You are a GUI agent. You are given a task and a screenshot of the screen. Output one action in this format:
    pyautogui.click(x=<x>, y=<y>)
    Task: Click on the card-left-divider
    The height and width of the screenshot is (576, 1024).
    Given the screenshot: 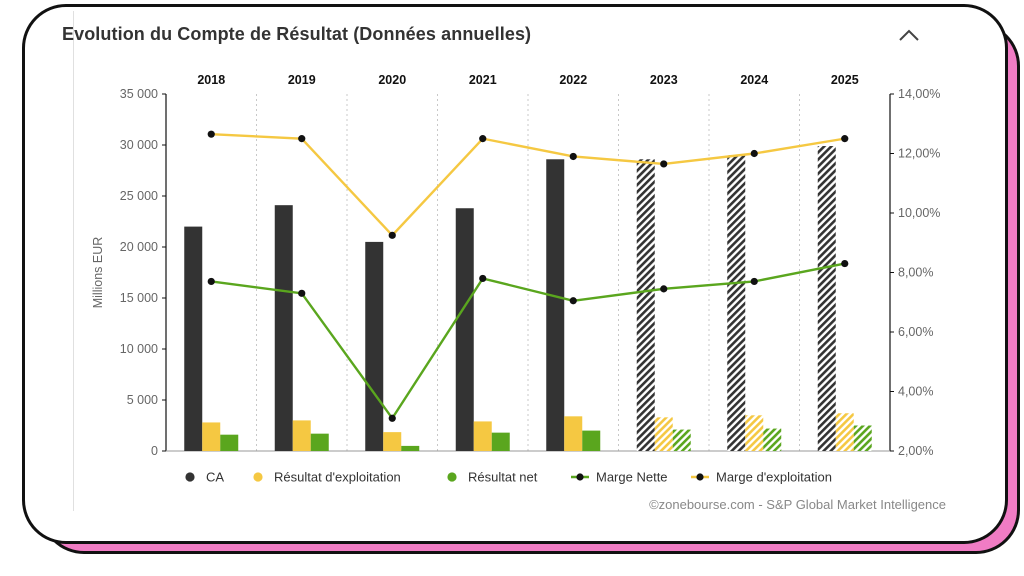 What is the action you would take?
    pyautogui.click(x=73, y=261)
    